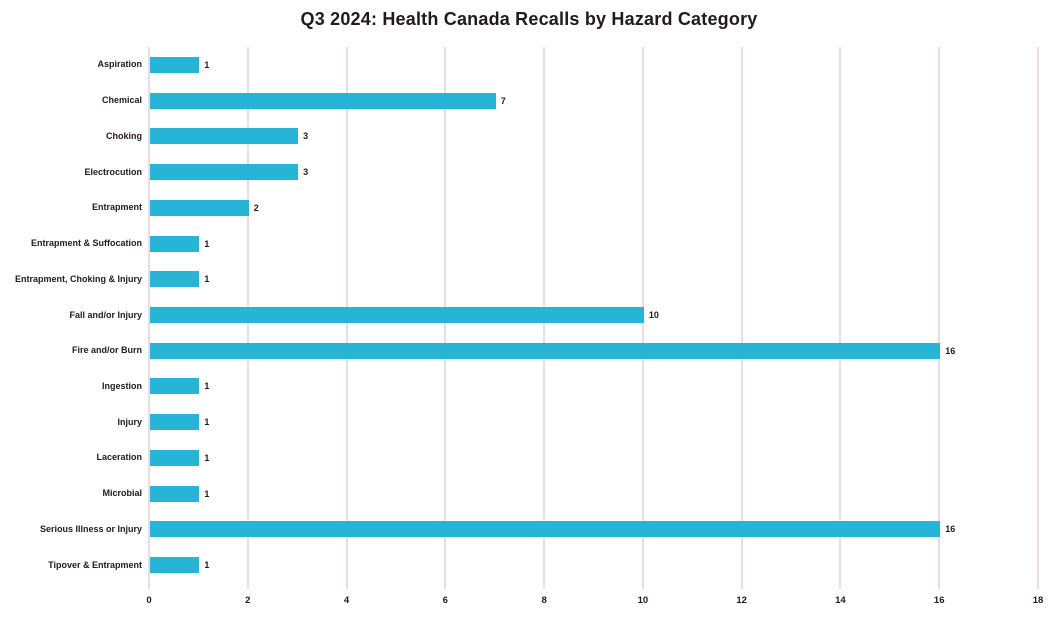 This screenshot has height=617, width=1058. Describe the element at coordinates (122, 493) in the screenshot. I see `category-label: Microbial` at that location.